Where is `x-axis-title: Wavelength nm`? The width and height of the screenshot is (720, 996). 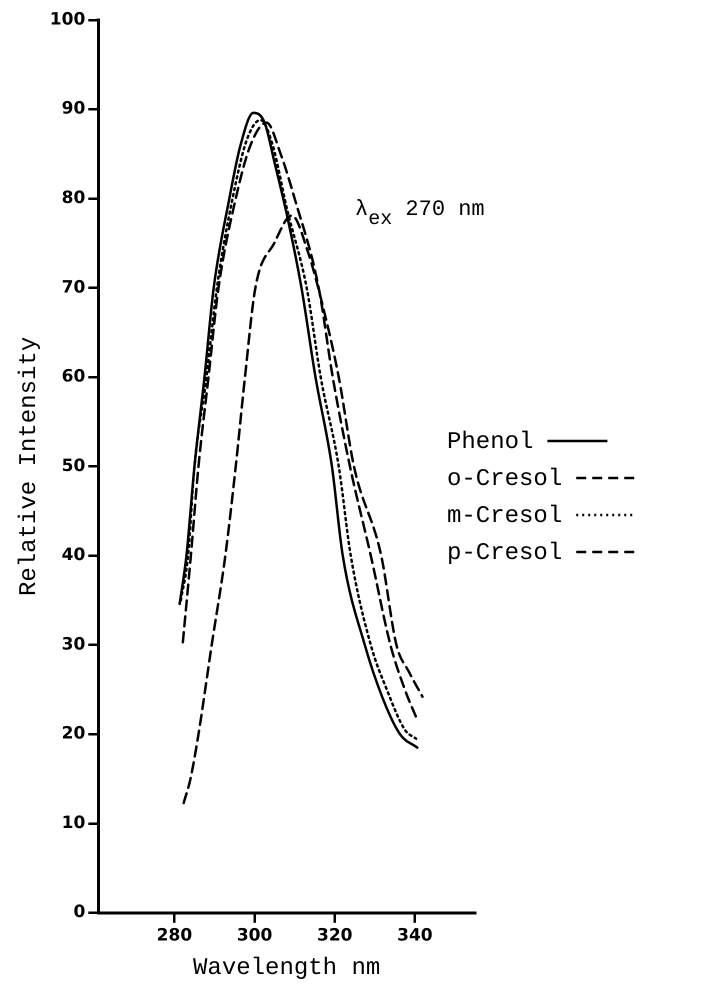
x-axis-title: Wavelength nm is located at coordinates (286, 968).